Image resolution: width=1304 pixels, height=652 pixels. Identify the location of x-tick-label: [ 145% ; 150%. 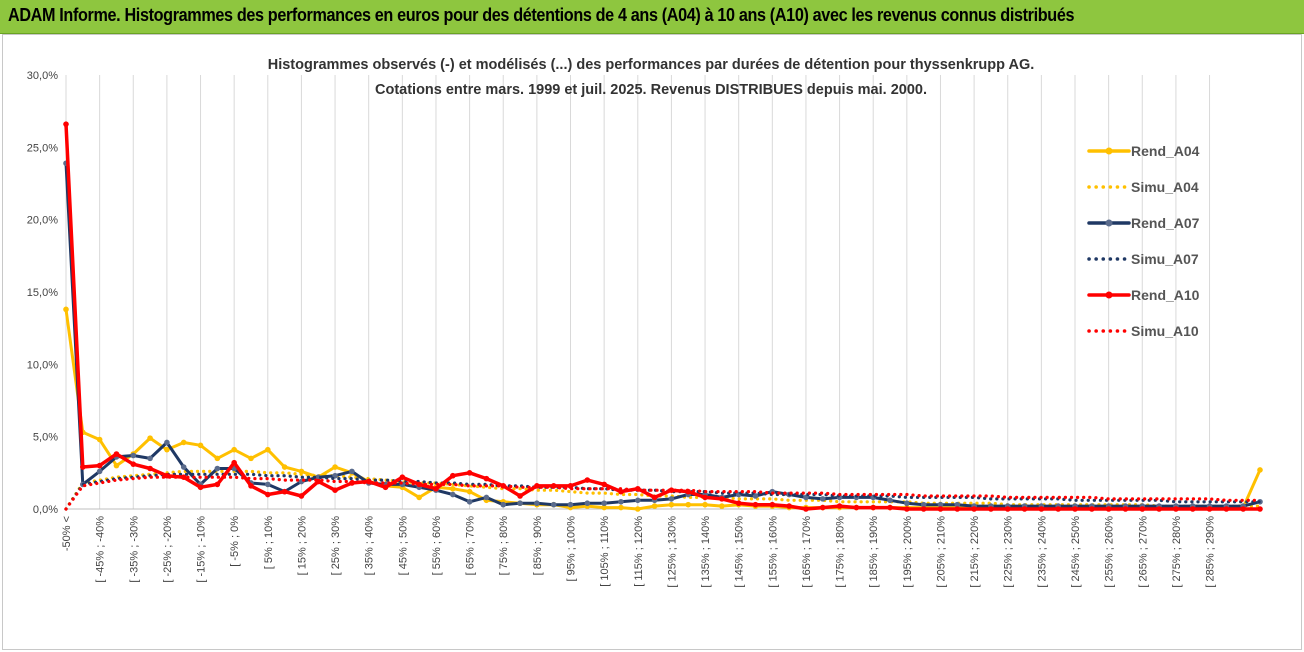
(740, 552).